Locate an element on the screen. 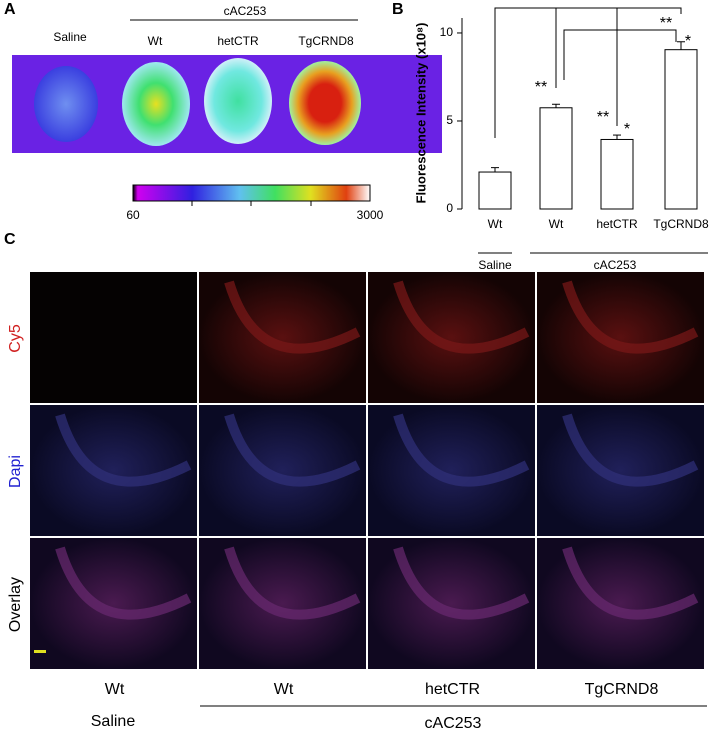 The image size is (711, 735). row-label: Overlay is located at coordinates (15, 604).